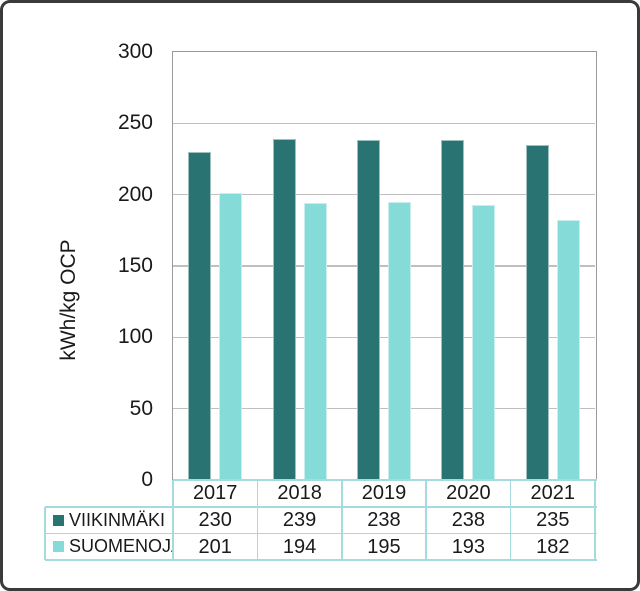  What do you see at coordinates (147, 479) in the screenshot?
I see `y-tick-label: 0` at bounding box center [147, 479].